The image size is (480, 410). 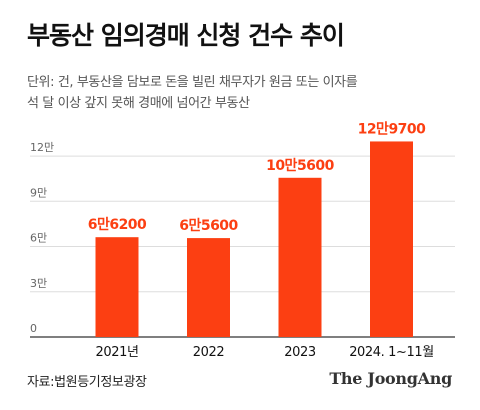 What do you see at coordinates (208, 226) in the screenshot?
I see `data-label: 6만5600` at bounding box center [208, 226].